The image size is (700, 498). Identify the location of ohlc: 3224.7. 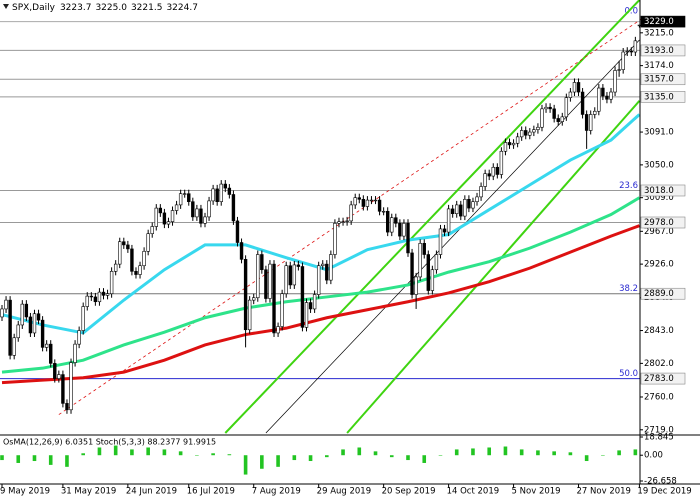
(182, 8).